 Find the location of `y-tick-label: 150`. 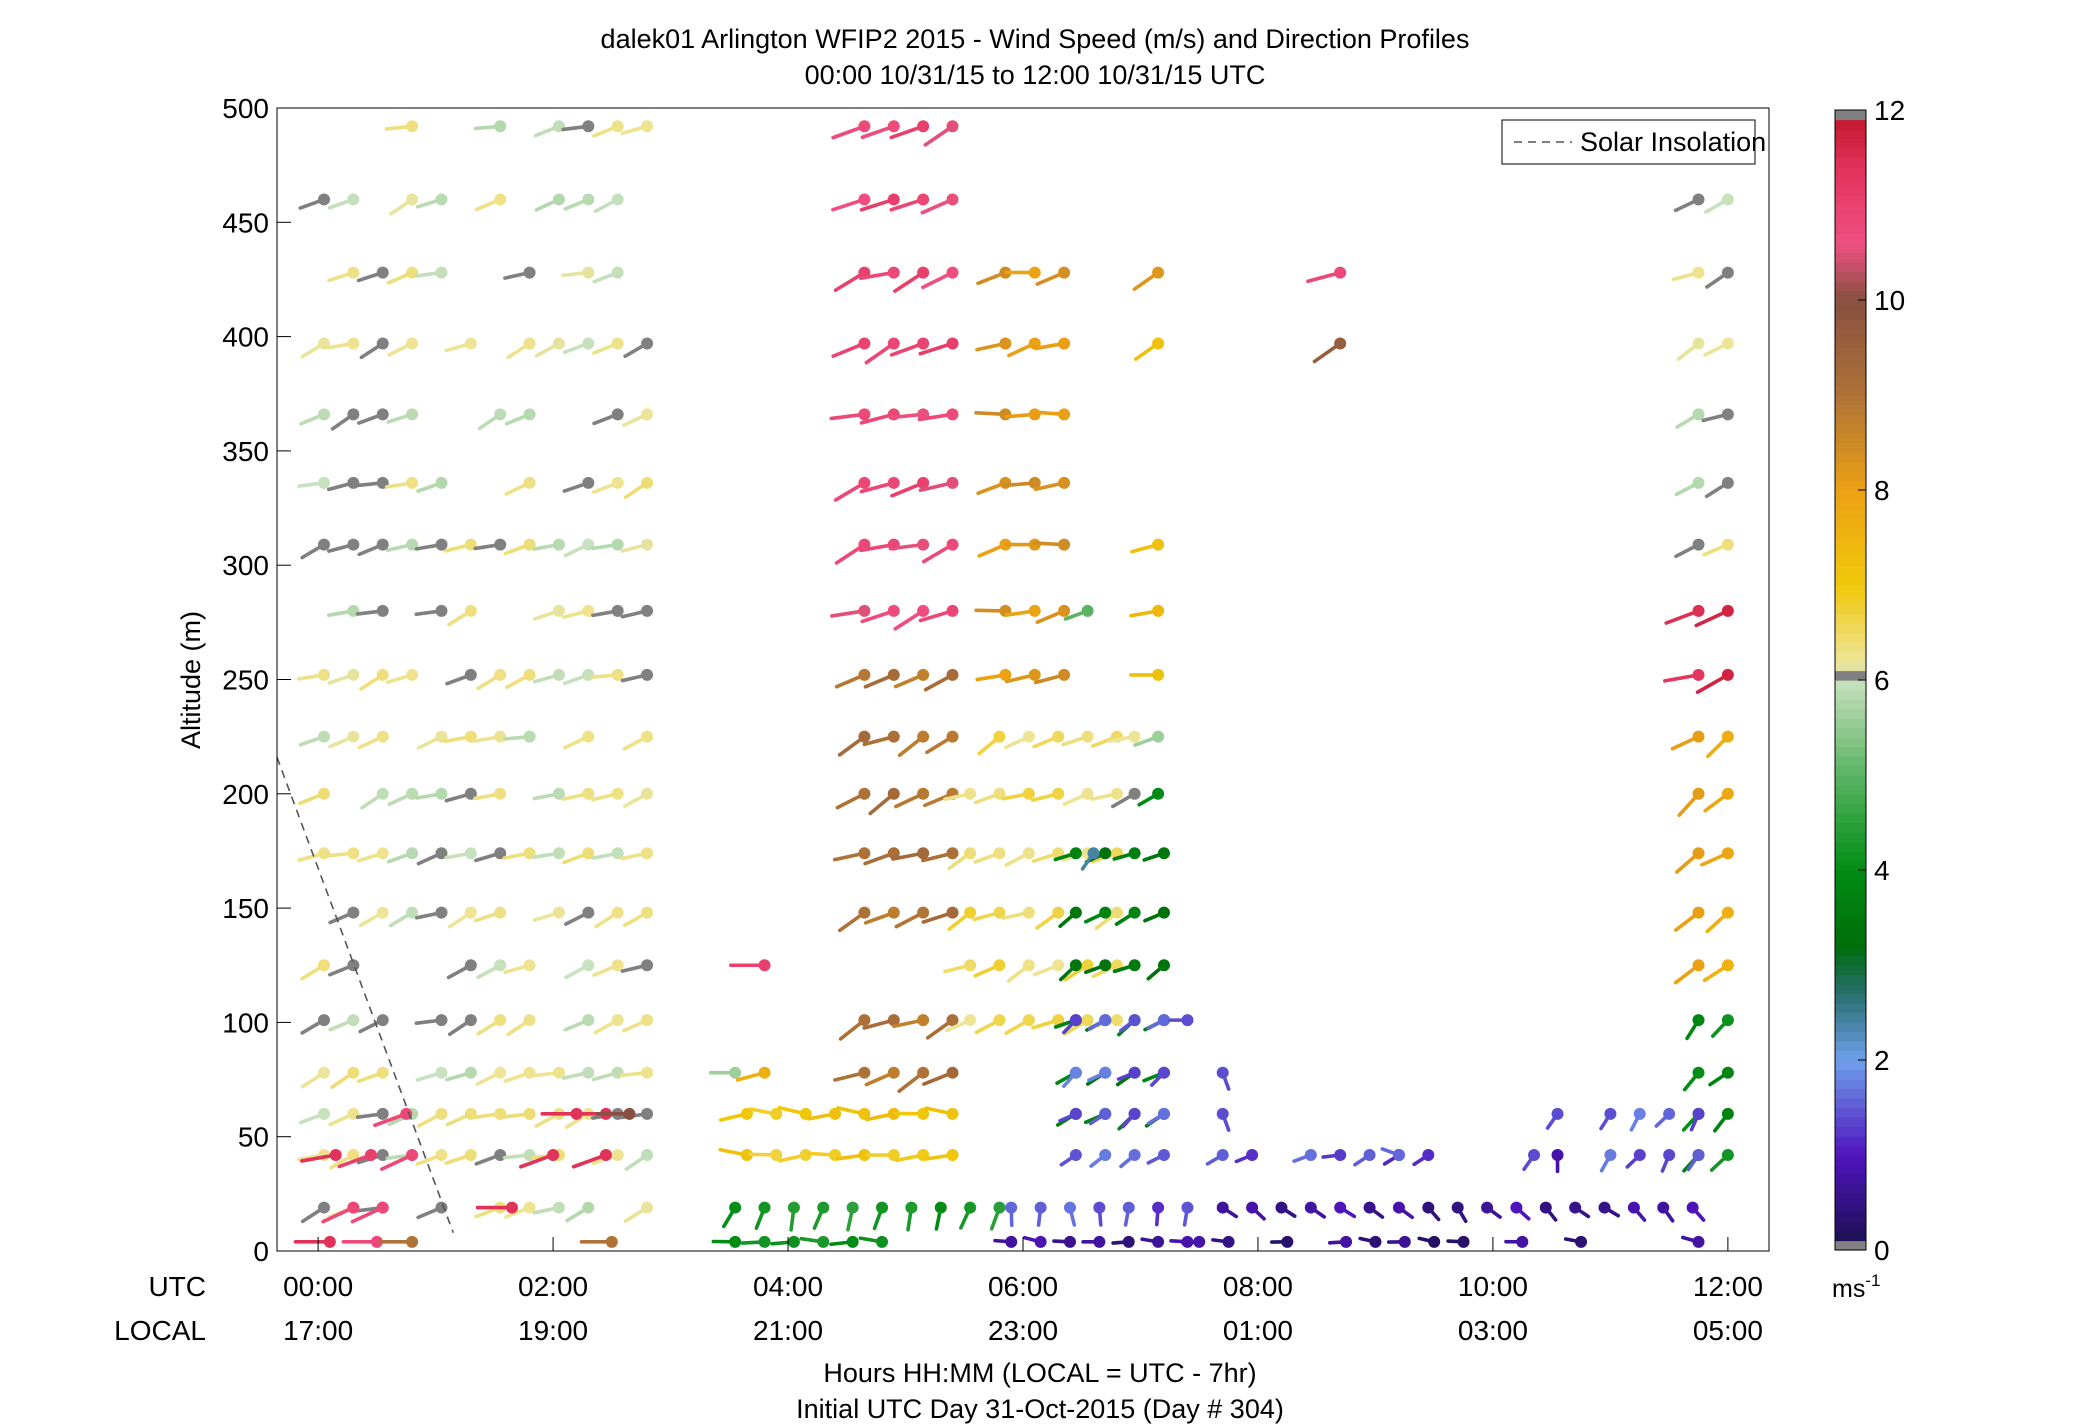

y-tick-label: 150 is located at coordinates (245, 908).